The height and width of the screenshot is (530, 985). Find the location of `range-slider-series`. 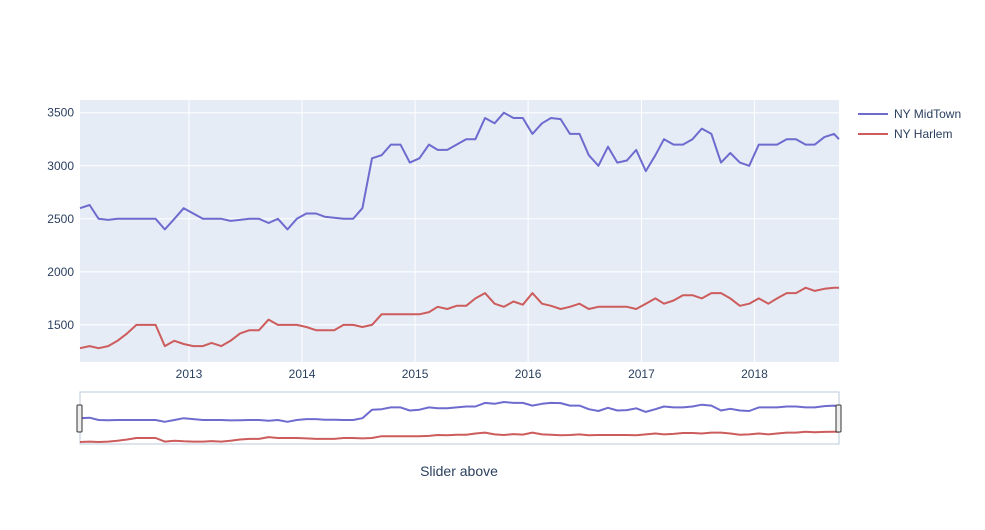

range-slider-series is located at coordinates (459, 422).